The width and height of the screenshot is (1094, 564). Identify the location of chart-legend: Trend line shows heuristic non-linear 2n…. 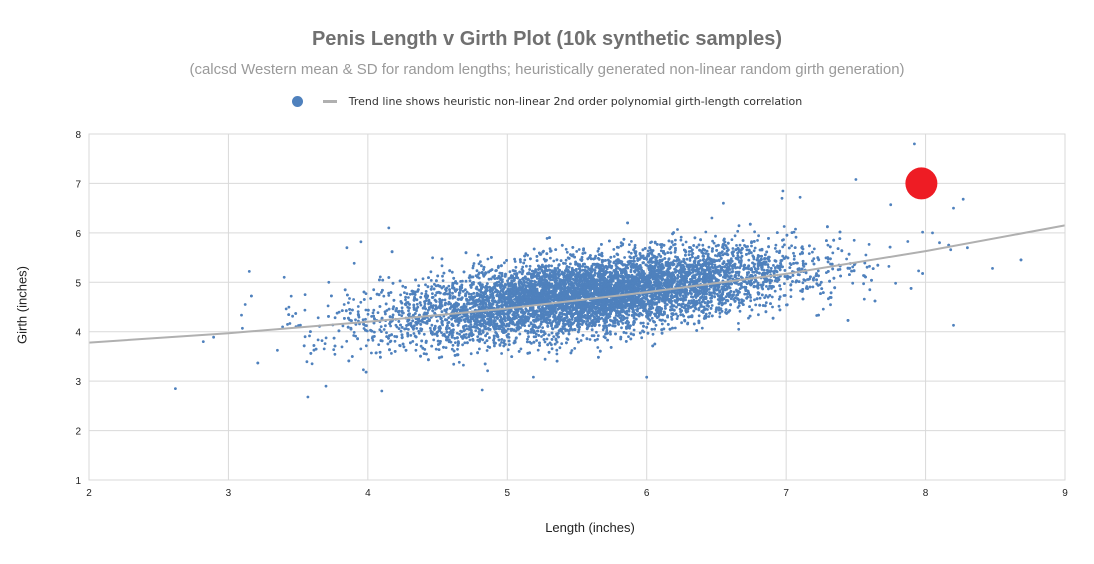
(547, 101).